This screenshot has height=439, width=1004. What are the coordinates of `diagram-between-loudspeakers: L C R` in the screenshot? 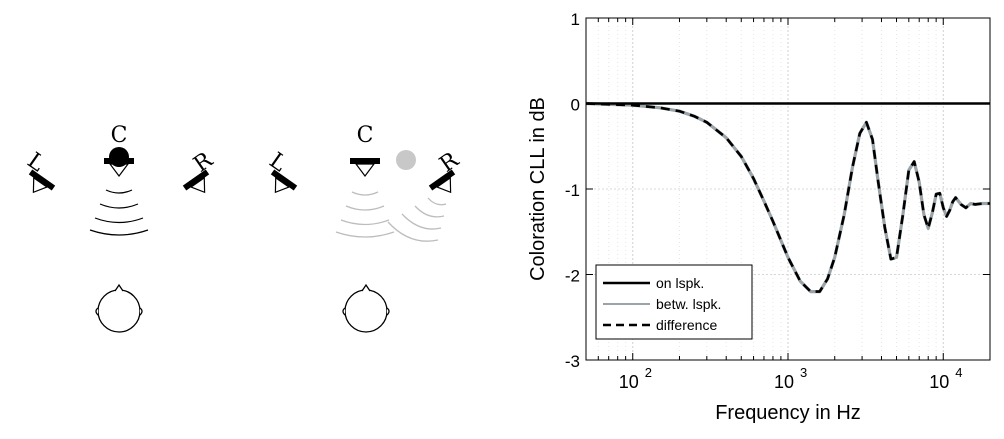 It's located at (364, 228).